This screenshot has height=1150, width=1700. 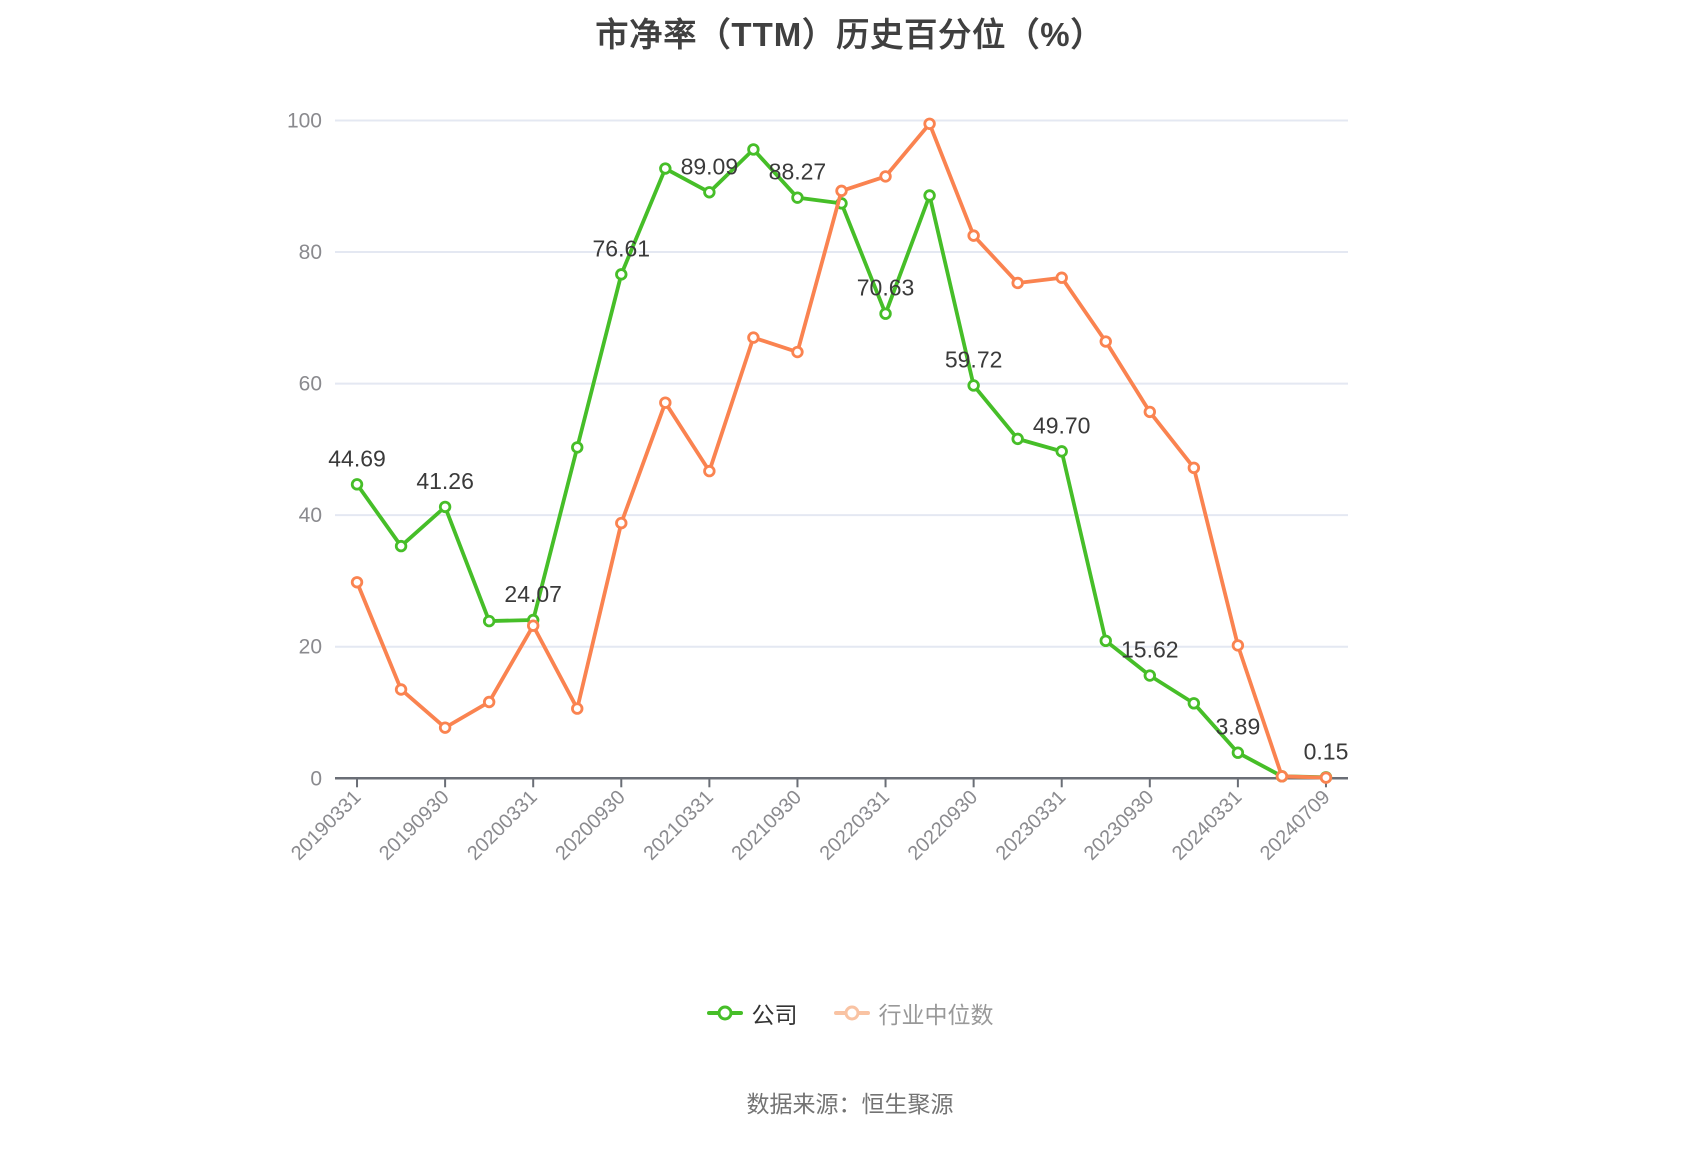 I want to click on svg-text: 0, so click(x=316, y=778).